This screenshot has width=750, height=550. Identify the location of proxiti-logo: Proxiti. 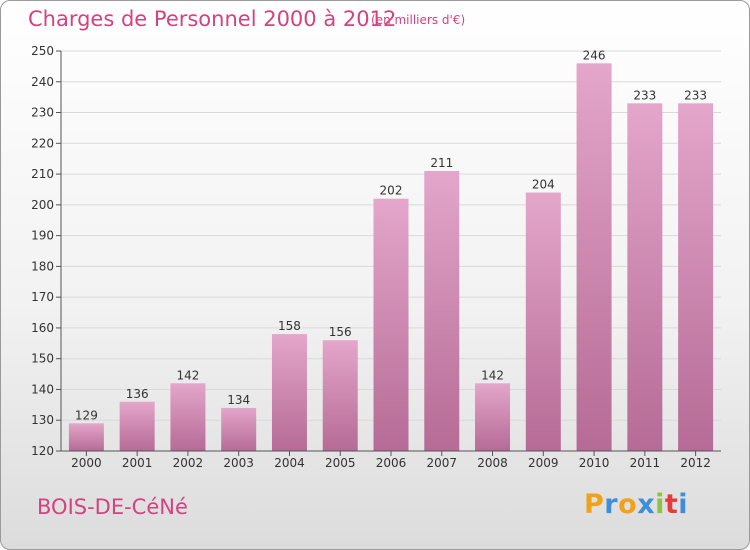
(636, 504).